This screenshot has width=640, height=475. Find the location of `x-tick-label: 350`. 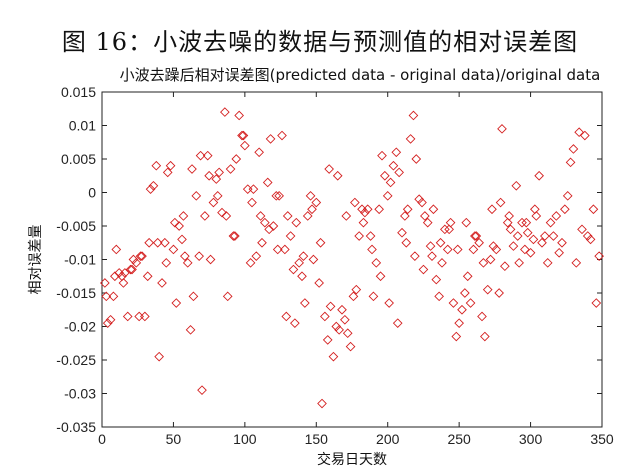

x-tick-label: 350 is located at coordinates (602, 439).